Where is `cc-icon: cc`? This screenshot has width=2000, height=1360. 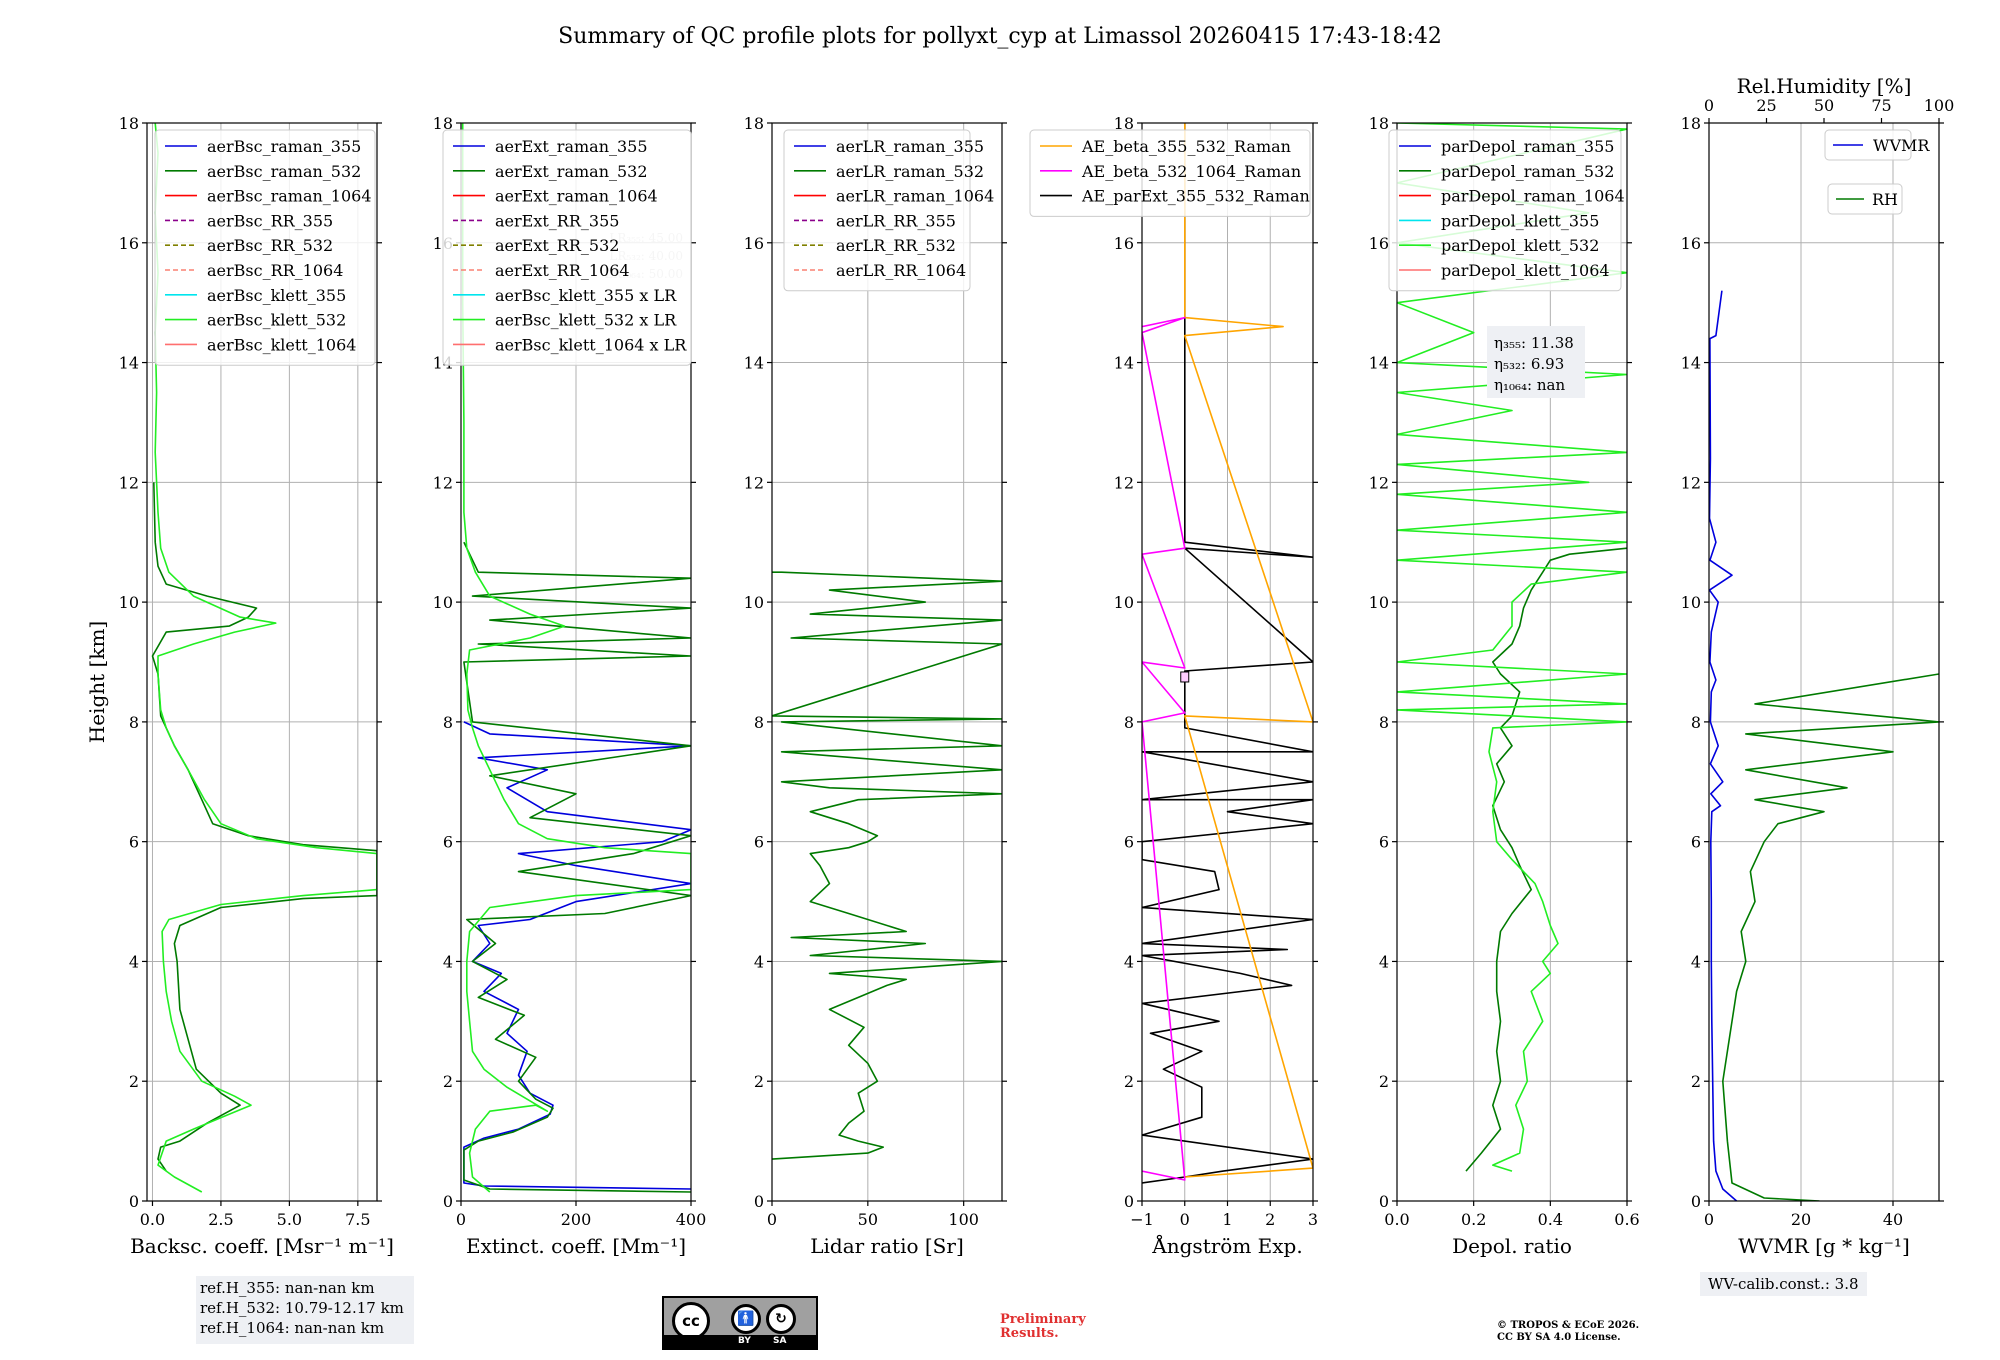
cc-icon: cc is located at coordinates (691, 1321).